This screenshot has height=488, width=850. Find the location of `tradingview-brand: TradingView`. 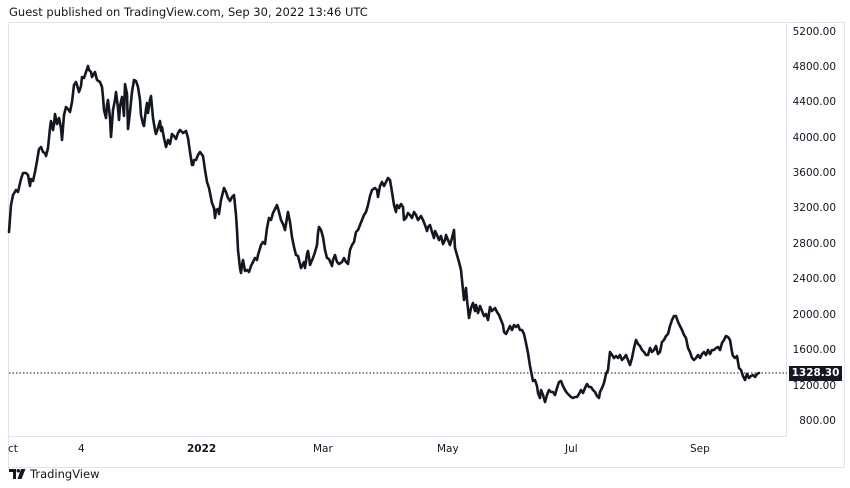

tradingview-brand: TradingView is located at coordinates (54, 474).